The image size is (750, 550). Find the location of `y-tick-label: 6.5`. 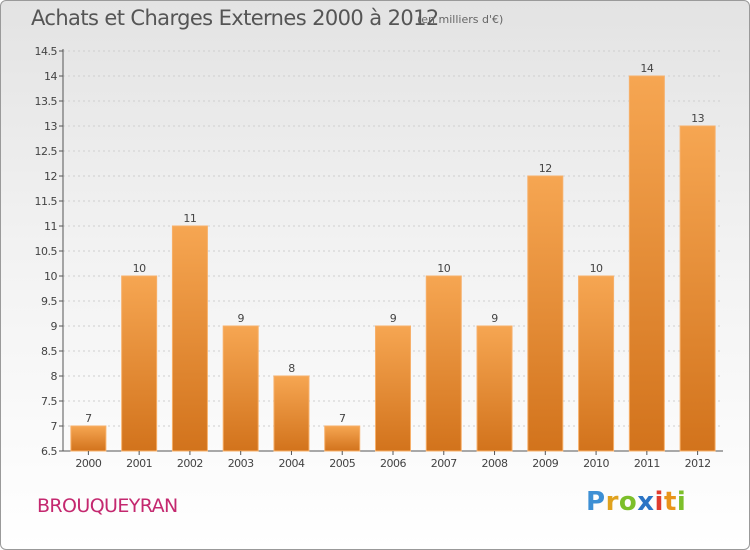

y-tick-label: 6.5 is located at coordinates (49, 451).